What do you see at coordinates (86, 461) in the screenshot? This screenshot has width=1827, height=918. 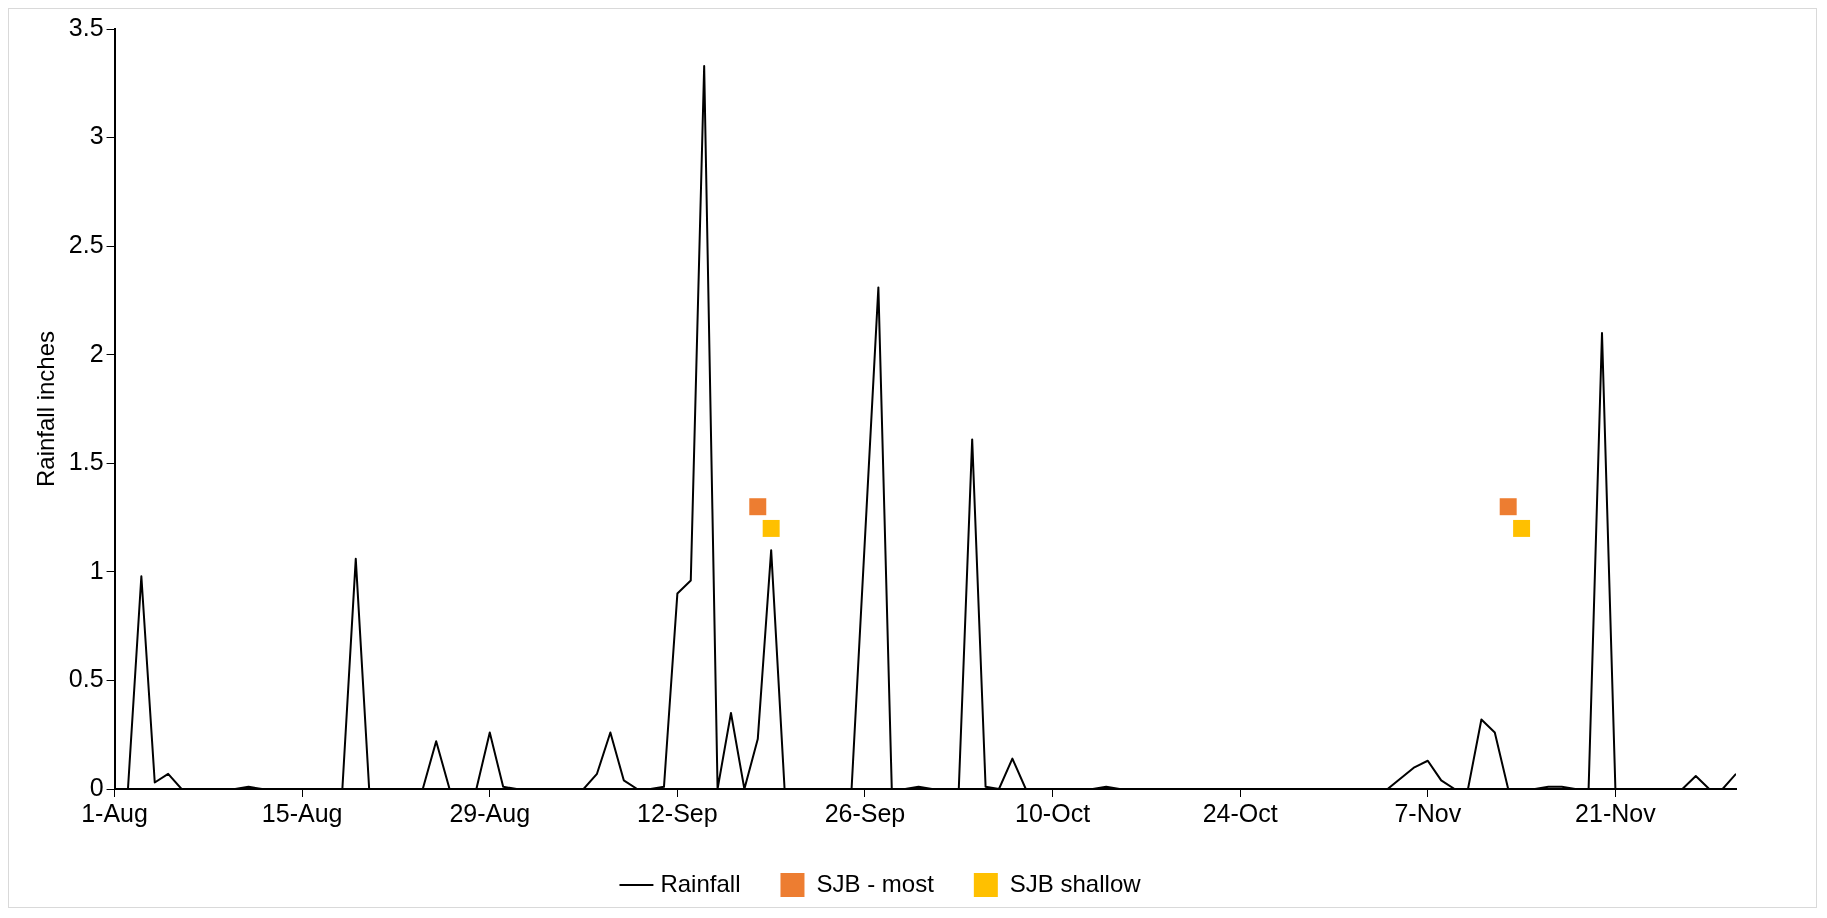 I see `y-tick-label: 1.5` at bounding box center [86, 461].